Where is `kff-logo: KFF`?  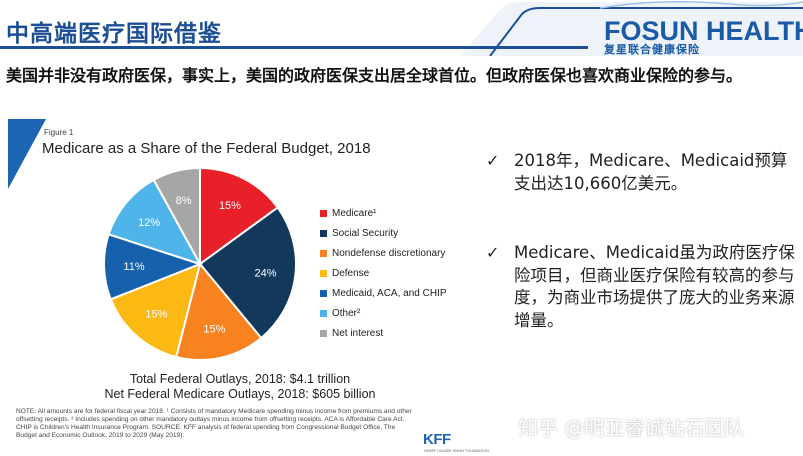
kff-logo: KFF is located at coordinates (437, 439).